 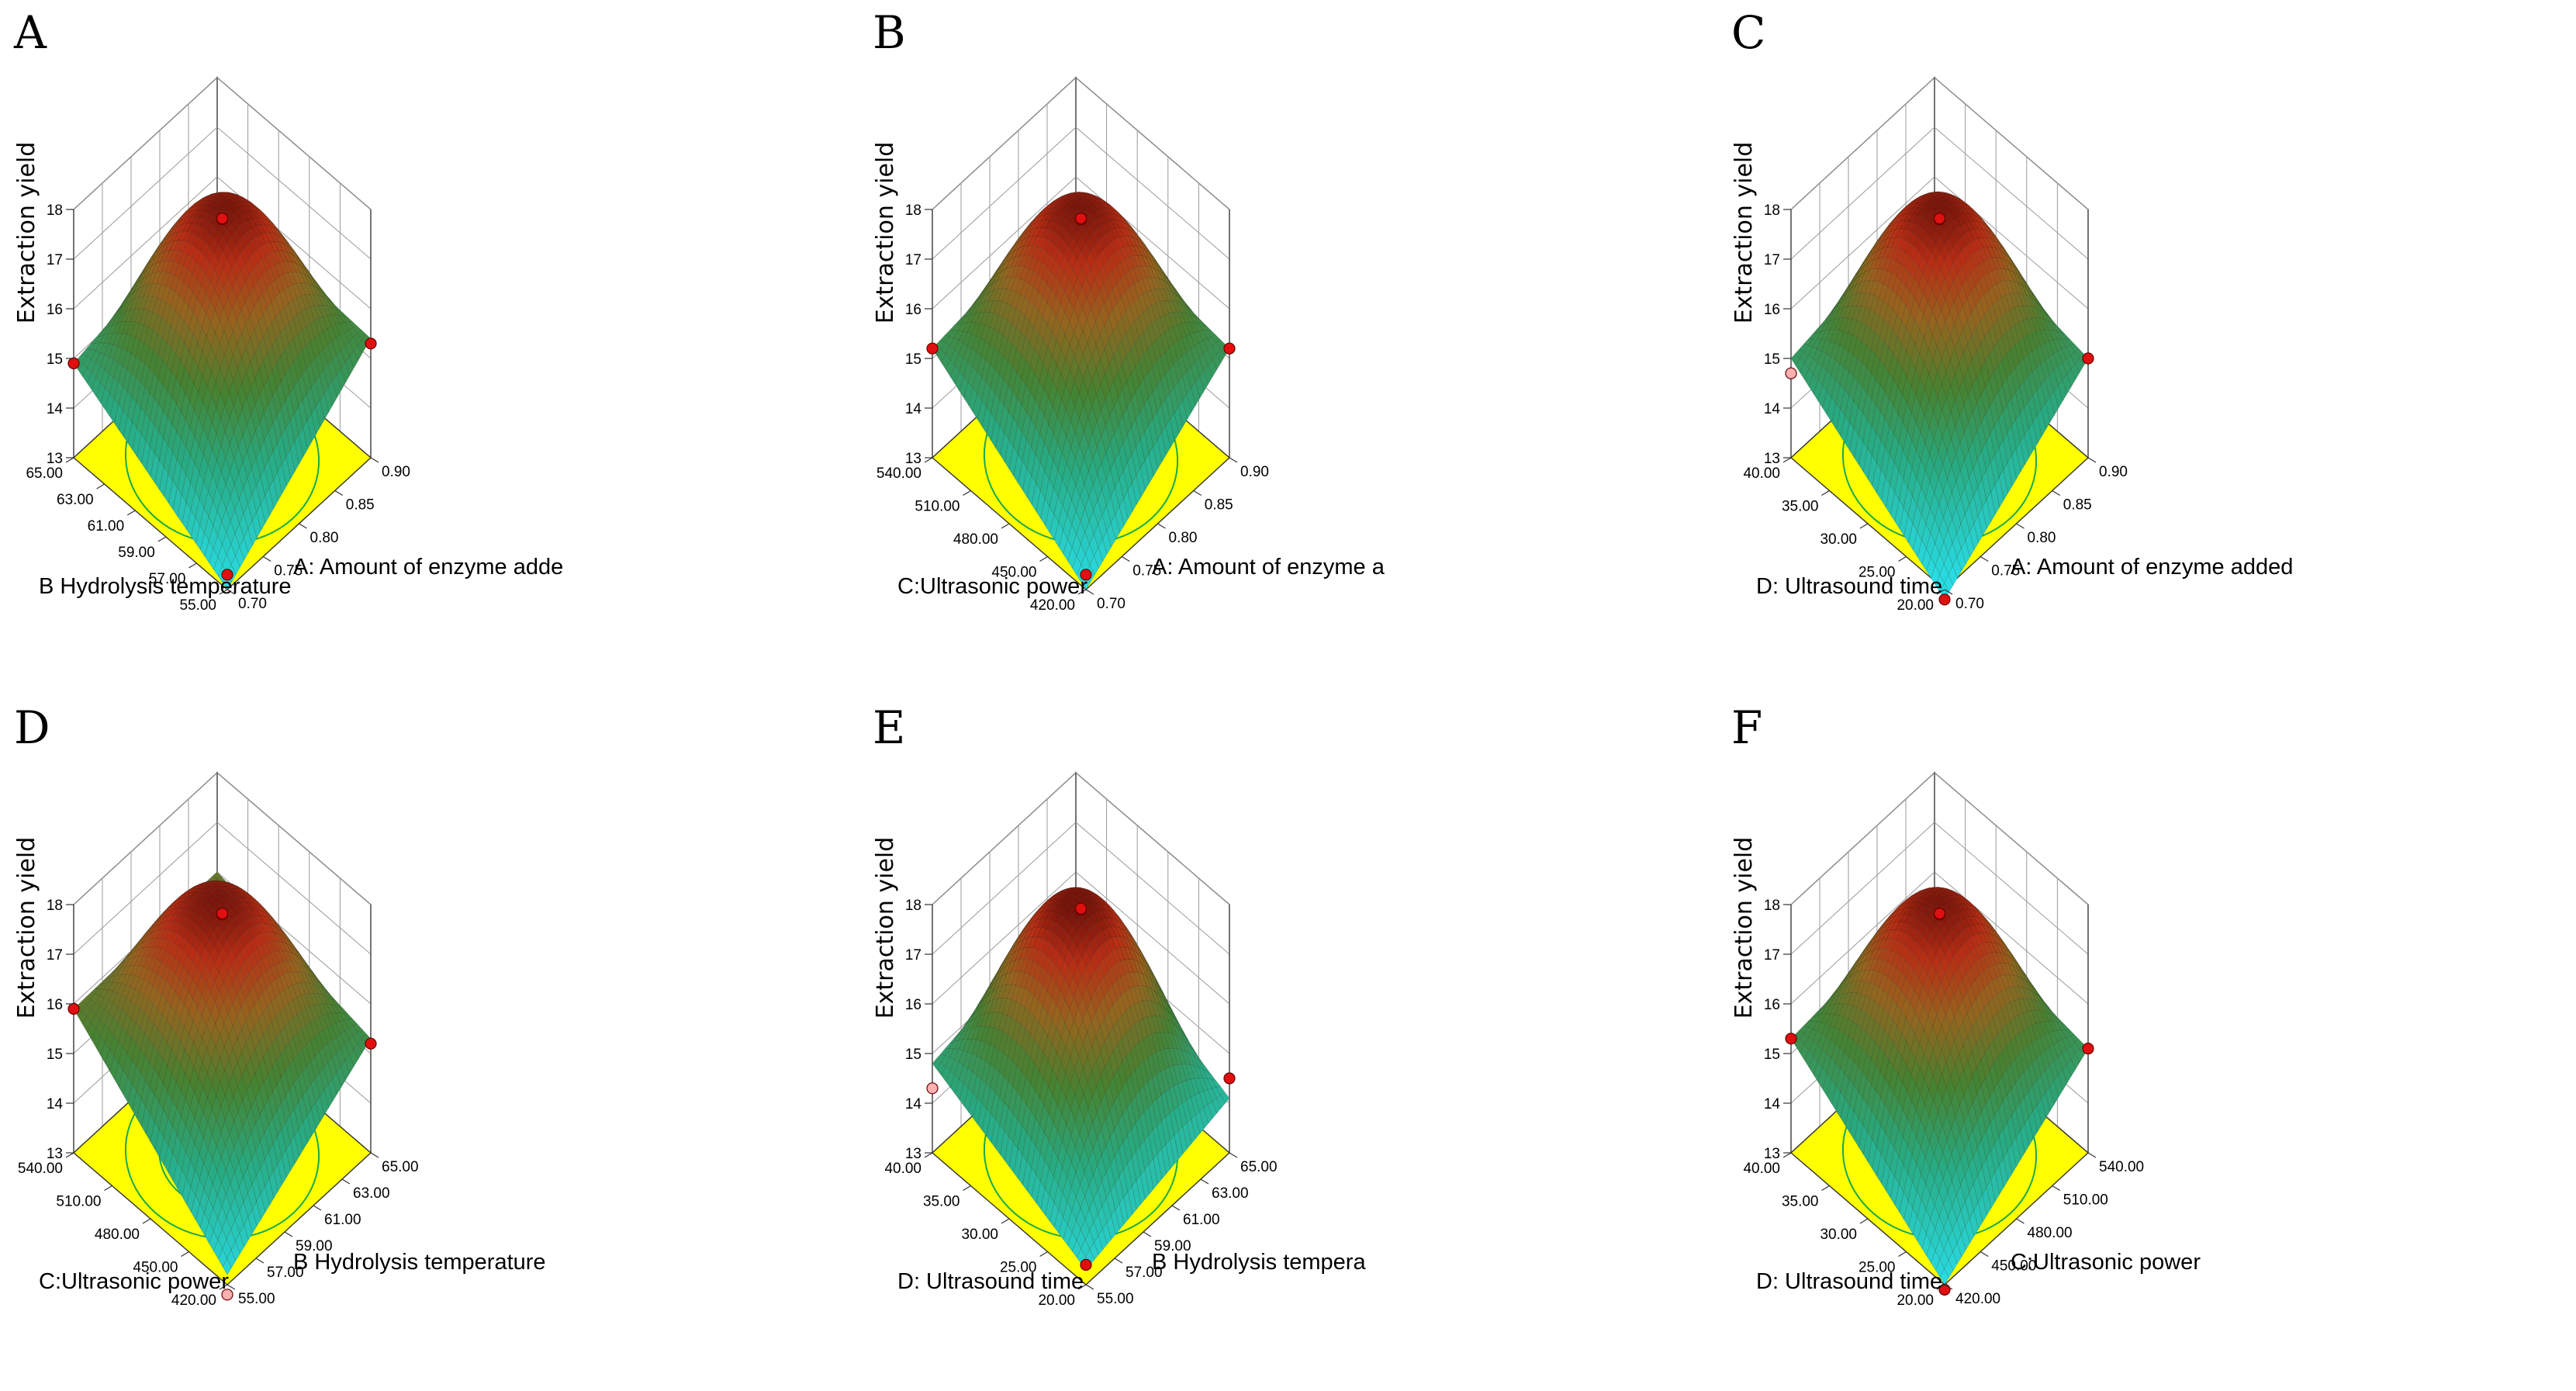 What do you see at coordinates (913, 1154) in the screenshot?
I see `z-tick-label: 13` at bounding box center [913, 1154].